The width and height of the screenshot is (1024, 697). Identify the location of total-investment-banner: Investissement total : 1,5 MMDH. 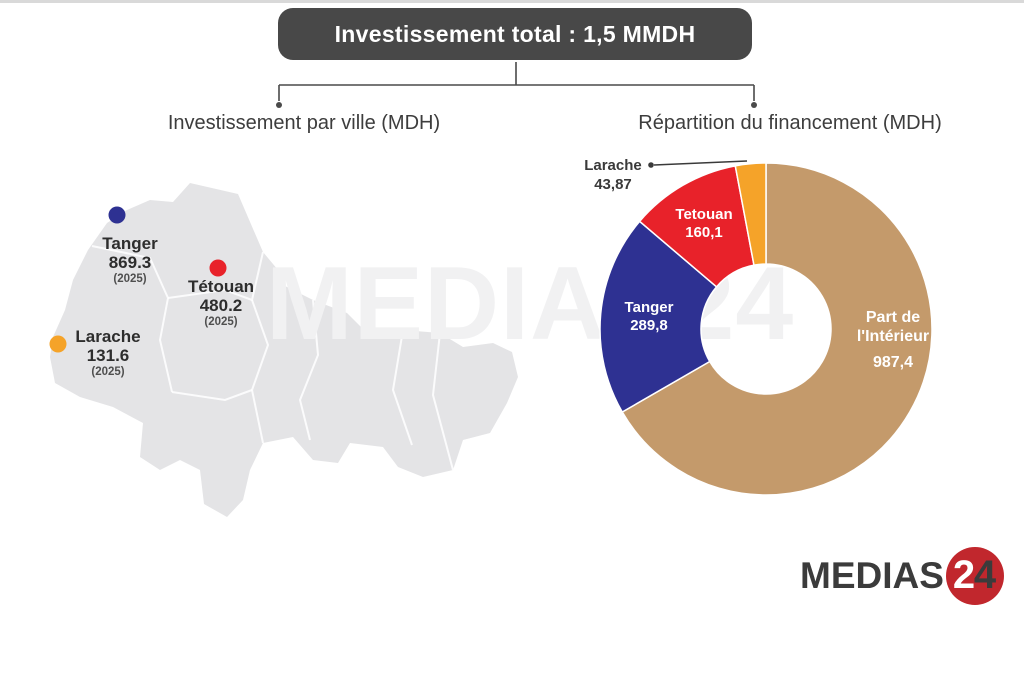
(515, 34).